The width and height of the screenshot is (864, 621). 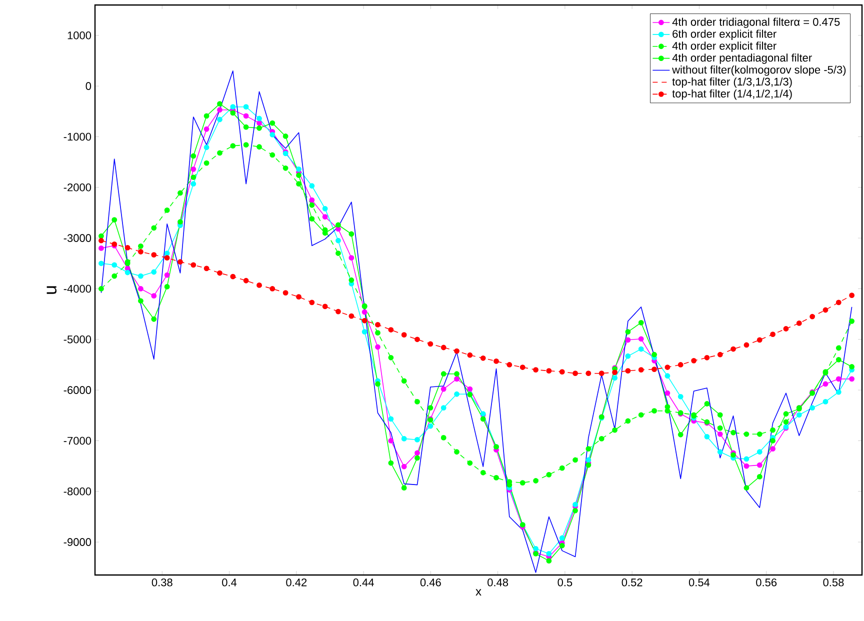 I want to click on y-tick-label: -3000, so click(x=78, y=238).